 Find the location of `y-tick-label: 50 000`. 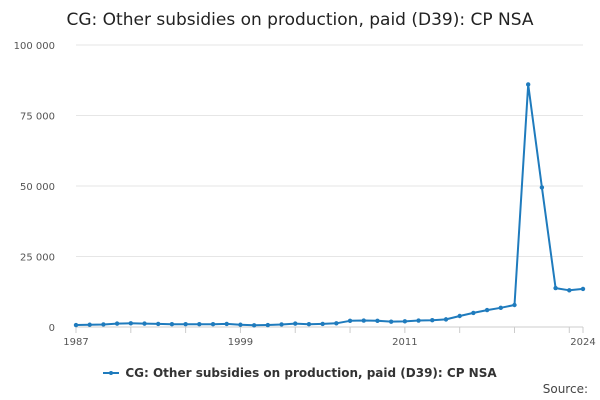

y-tick-label: 50 000 is located at coordinates (37, 187).